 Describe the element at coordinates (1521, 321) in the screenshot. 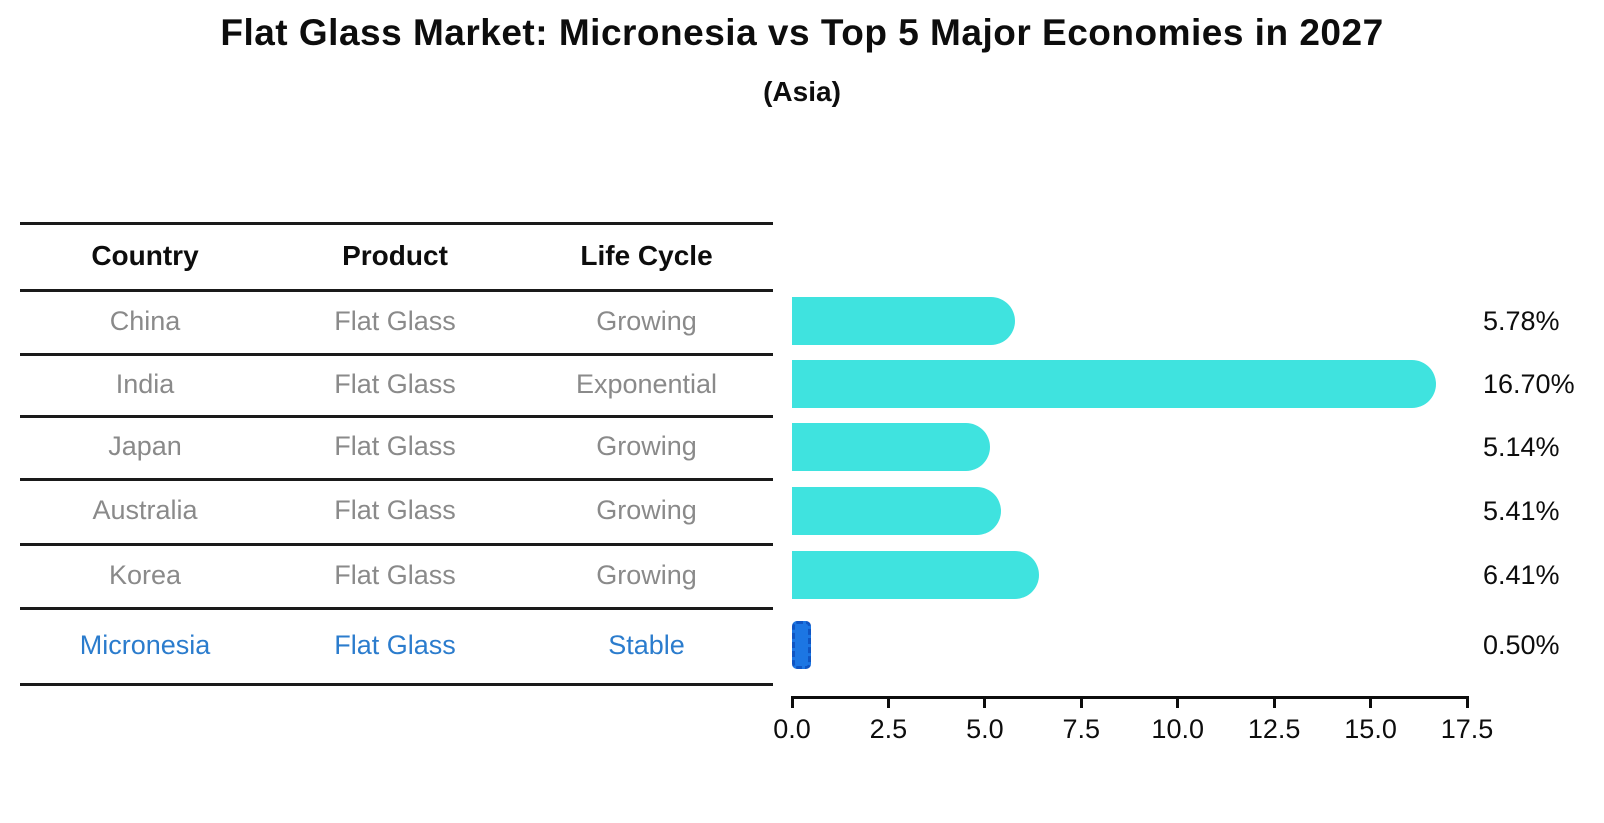

I see `bar-value-label: 5.78%` at that location.